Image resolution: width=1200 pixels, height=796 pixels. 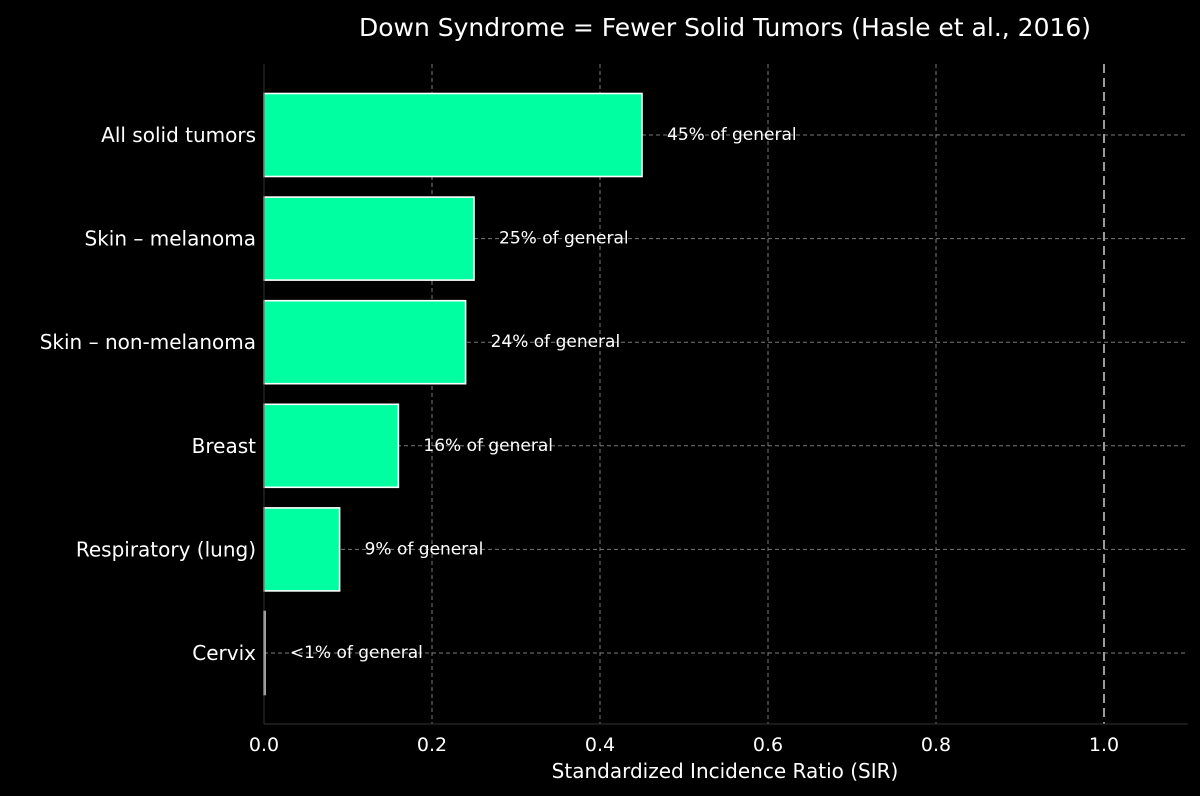 I want to click on category-label: All solid tumors, so click(x=178, y=135).